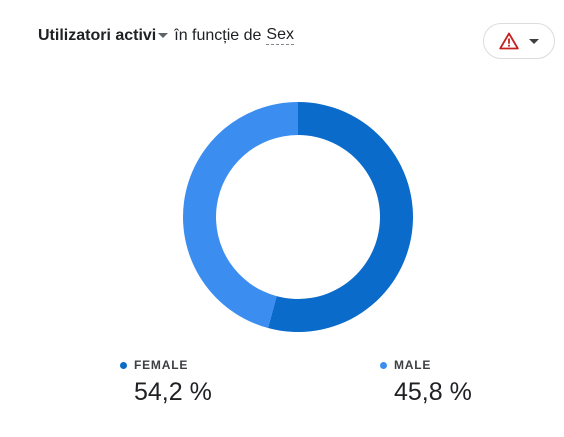 The height and width of the screenshot is (437, 564). What do you see at coordinates (161, 365) in the screenshot?
I see `legend-label-female: FEMALE` at bounding box center [161, 365].